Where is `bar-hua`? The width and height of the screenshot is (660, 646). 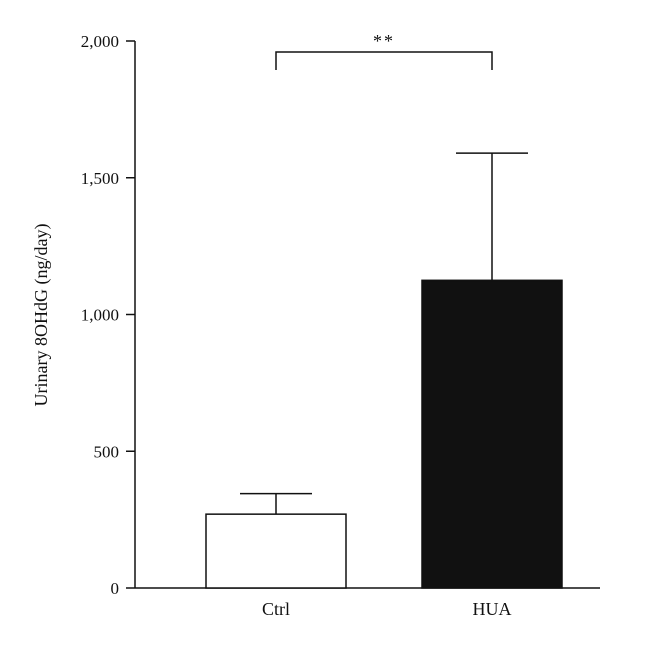
bar-hua is located at coordinates (492, 434).